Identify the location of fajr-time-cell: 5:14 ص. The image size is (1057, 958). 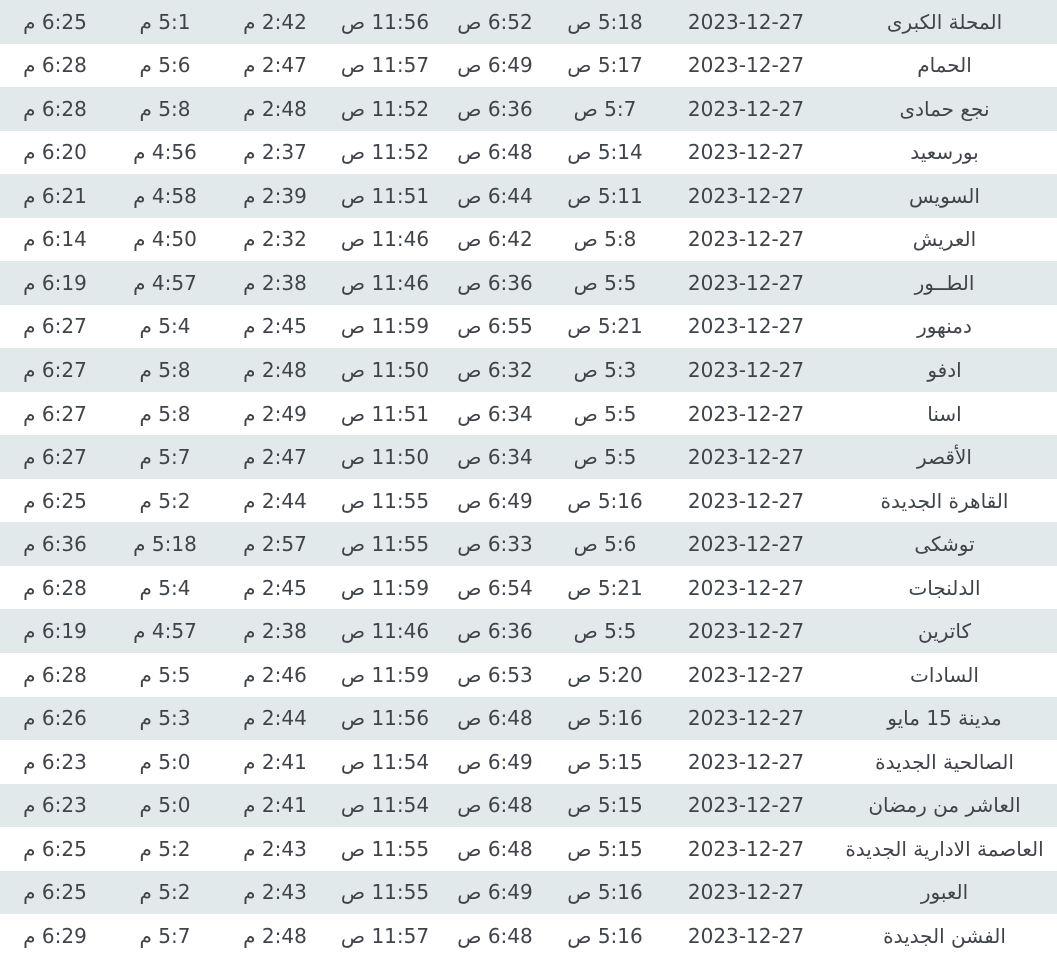
(605, 152).